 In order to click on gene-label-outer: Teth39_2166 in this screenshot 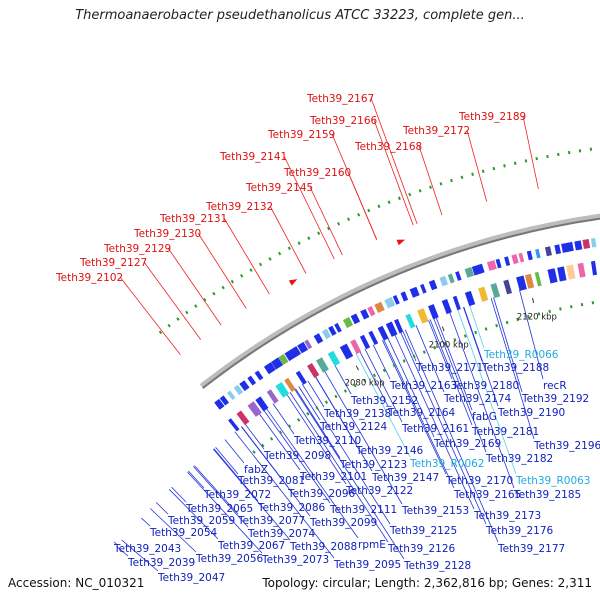, I will do `click(343, 121)`.